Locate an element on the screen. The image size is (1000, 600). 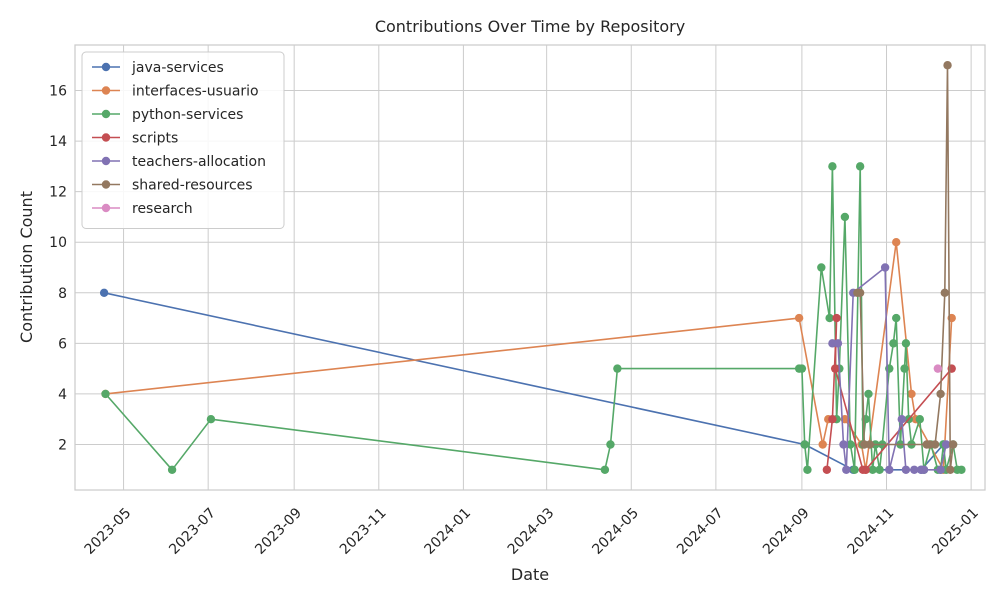
legend-entry: scripts is located at coordinates (135, 139).